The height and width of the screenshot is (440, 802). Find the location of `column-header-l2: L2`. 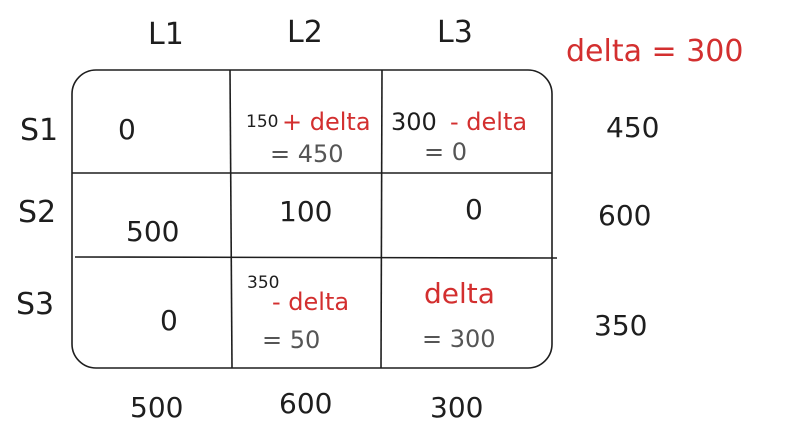

column-header-l2: L2 is located at coordinates (305, 32).